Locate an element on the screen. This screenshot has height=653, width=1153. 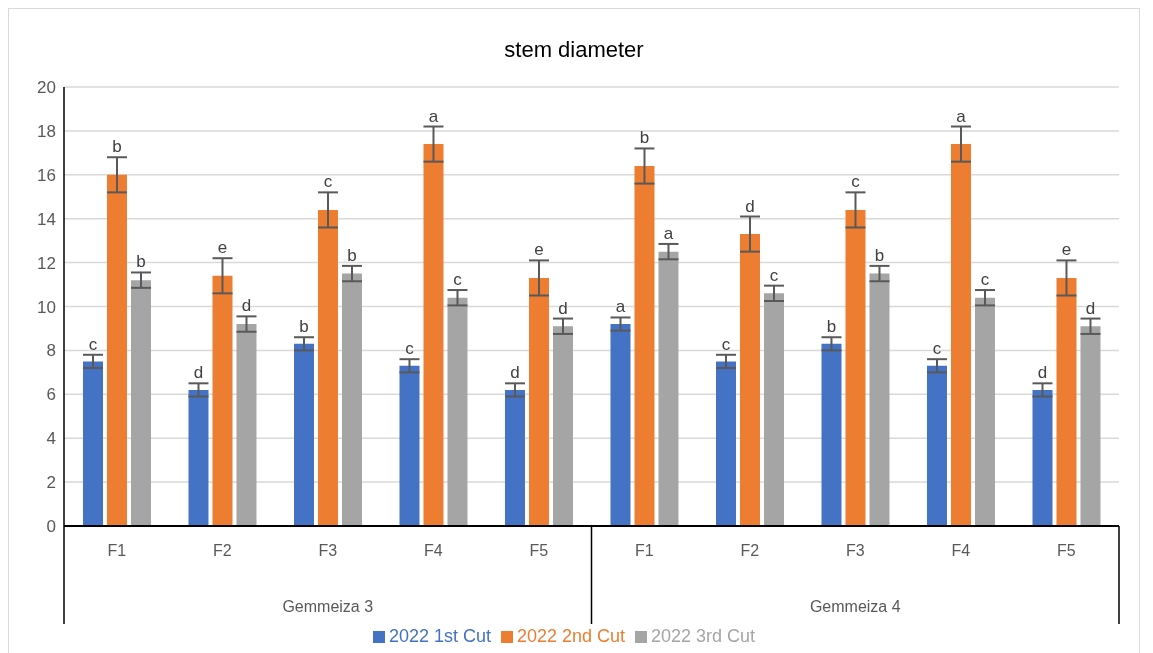
y-tick-label: 12 is located at coordinates (46, 263).